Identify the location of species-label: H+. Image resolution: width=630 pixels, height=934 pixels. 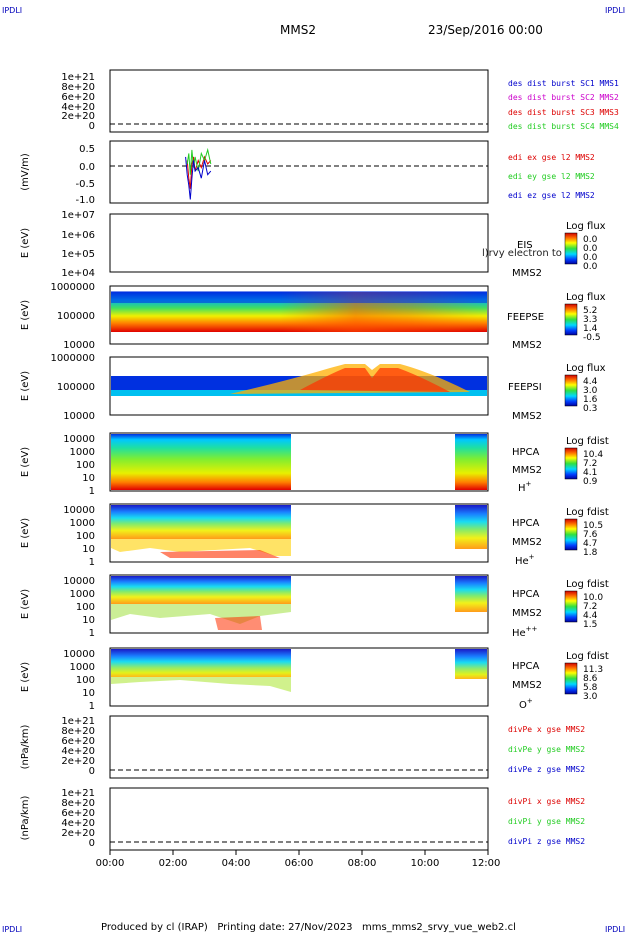
(525, 487).